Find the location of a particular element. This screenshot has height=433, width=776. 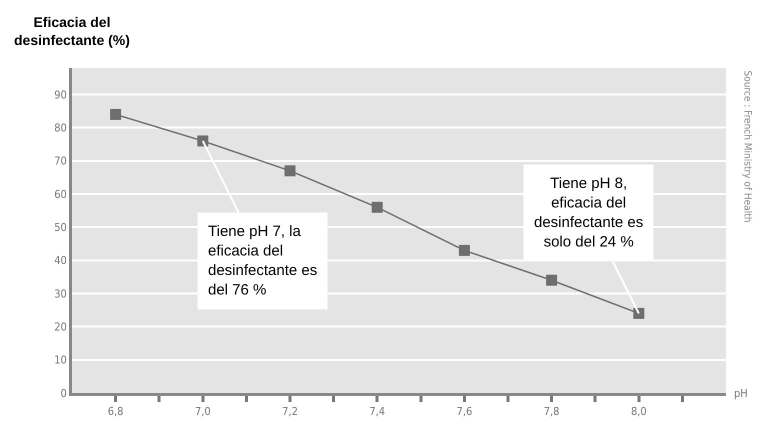

y-tick-label: 40 is located at coordinates (60, 261).